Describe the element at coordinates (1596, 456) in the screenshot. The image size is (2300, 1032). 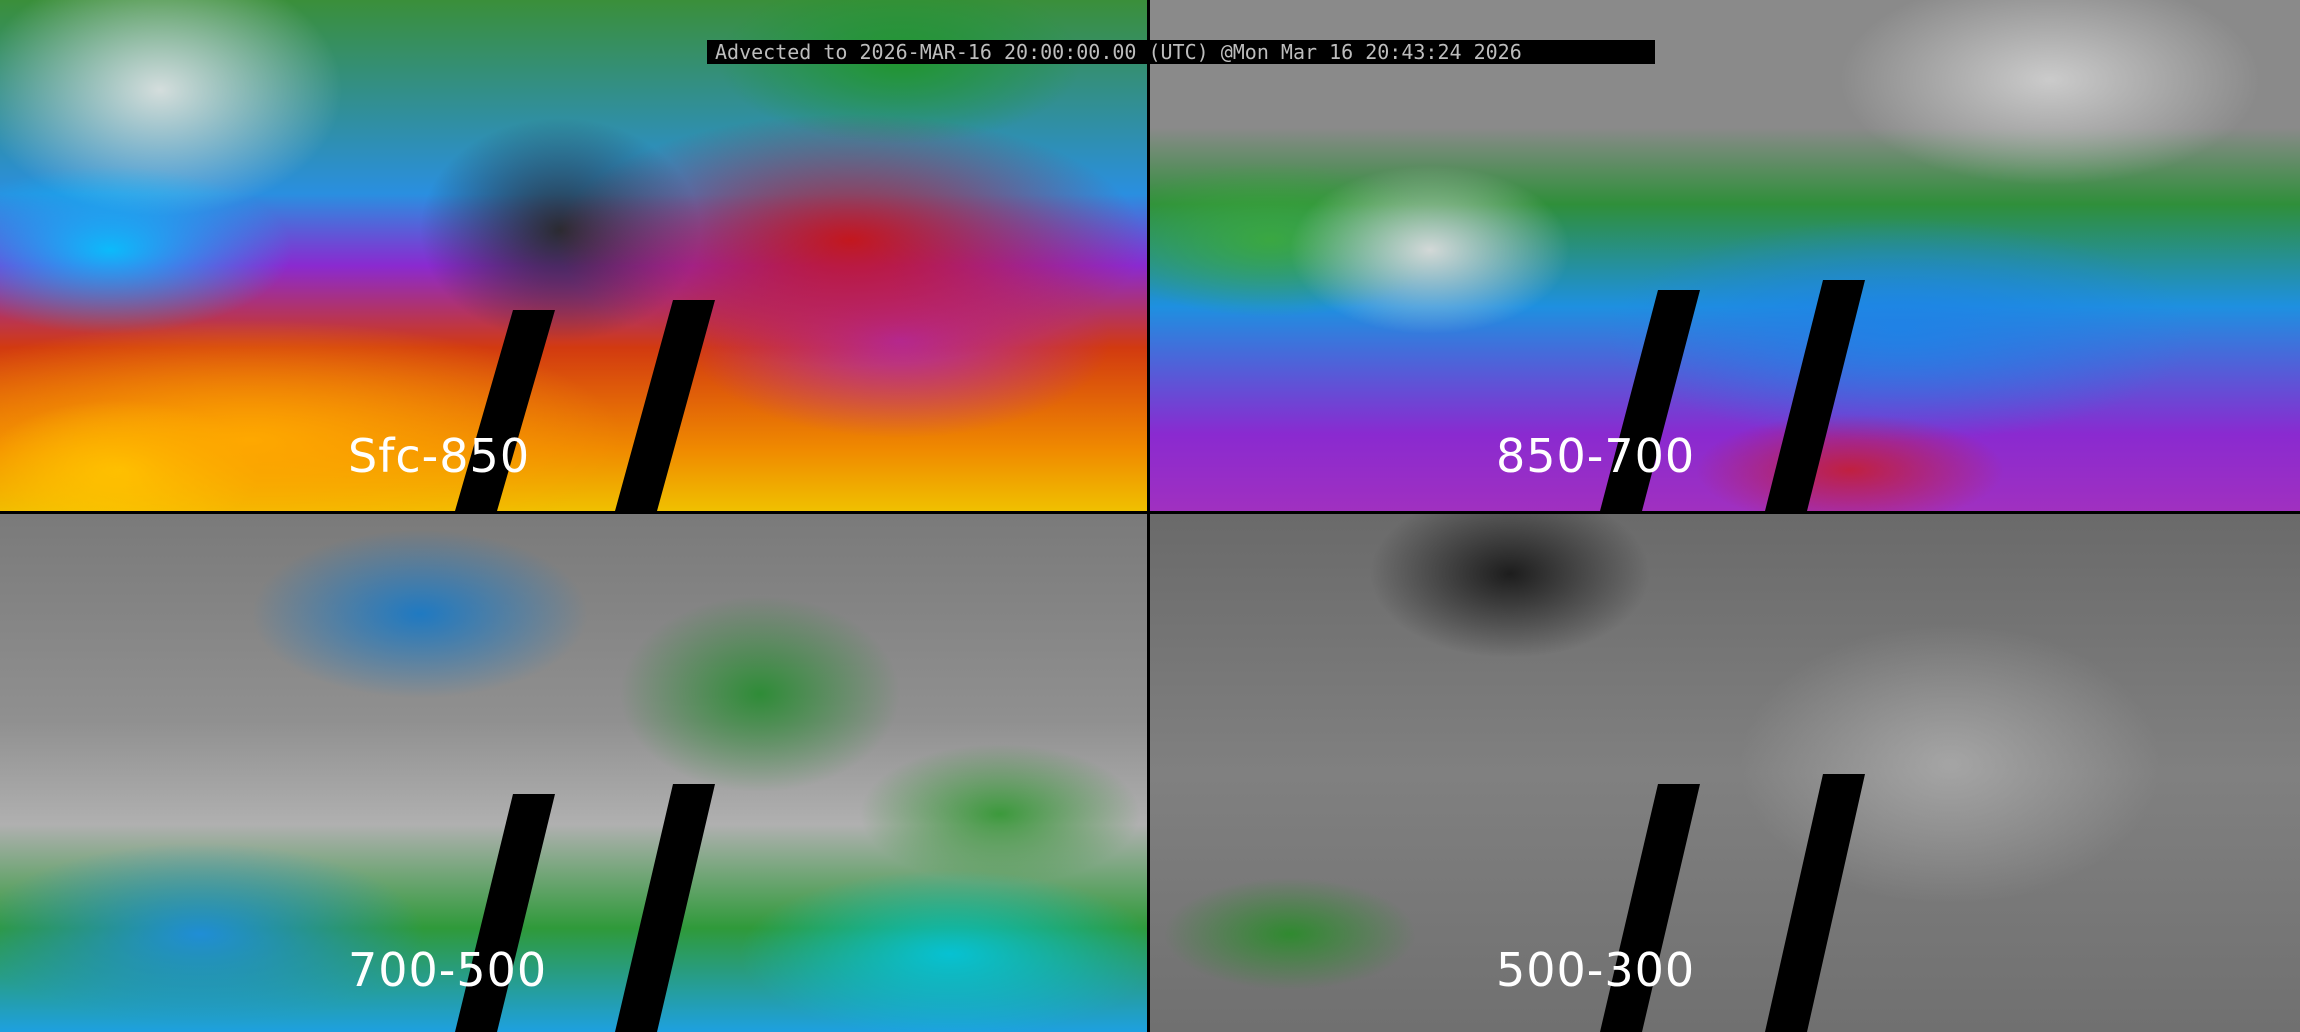
I see `layer-label: 850-700` at that location.